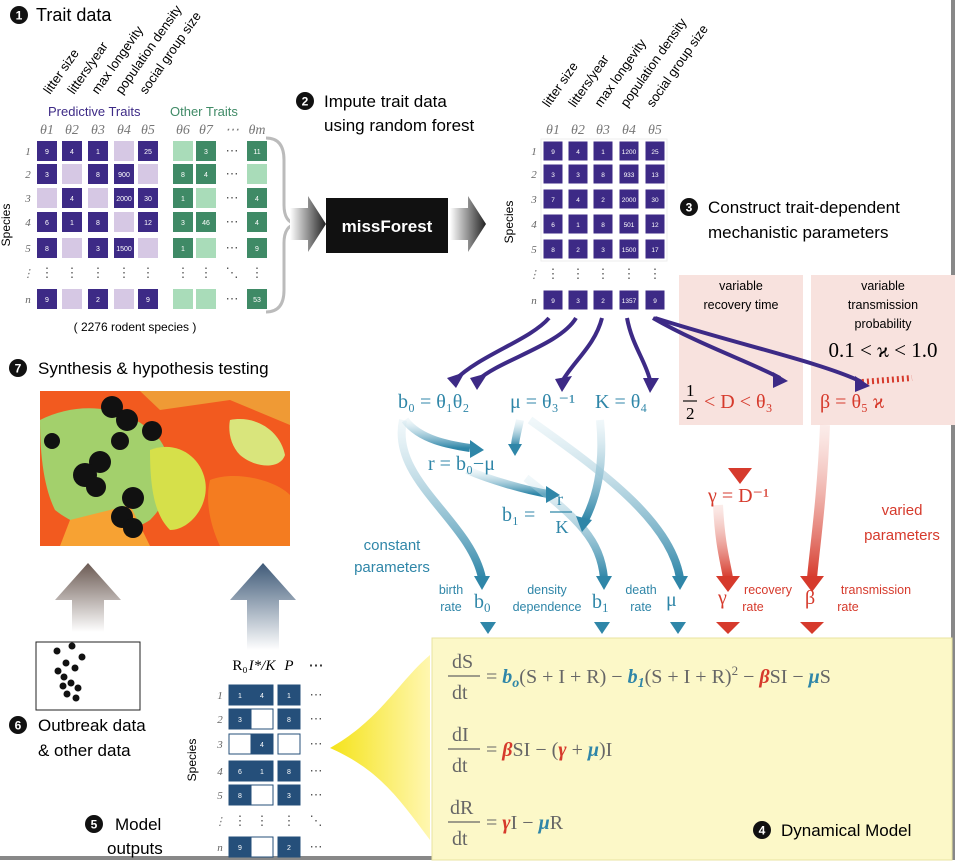  Describe the element at coordinates (148, 223) in the screenshot. I see `table-cell-value: 12` at that location.